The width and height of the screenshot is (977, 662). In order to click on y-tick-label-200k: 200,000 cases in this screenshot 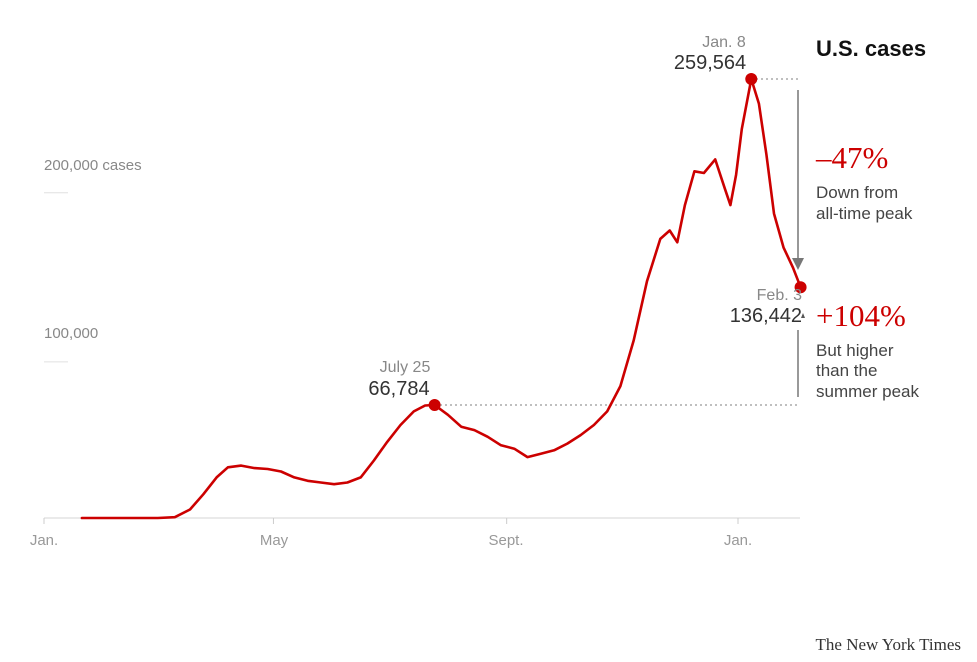, I will do `click(93, 165)`.